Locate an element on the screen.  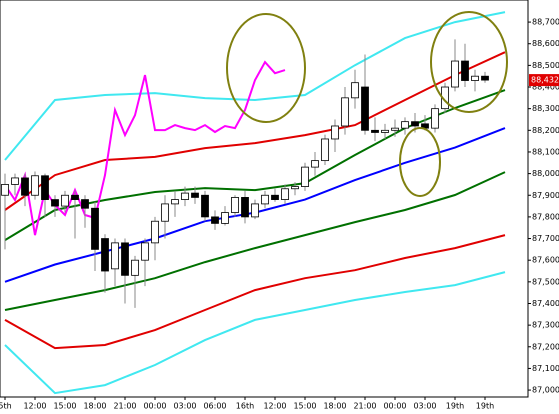
last-price-box is located at coordinates (544, 80).